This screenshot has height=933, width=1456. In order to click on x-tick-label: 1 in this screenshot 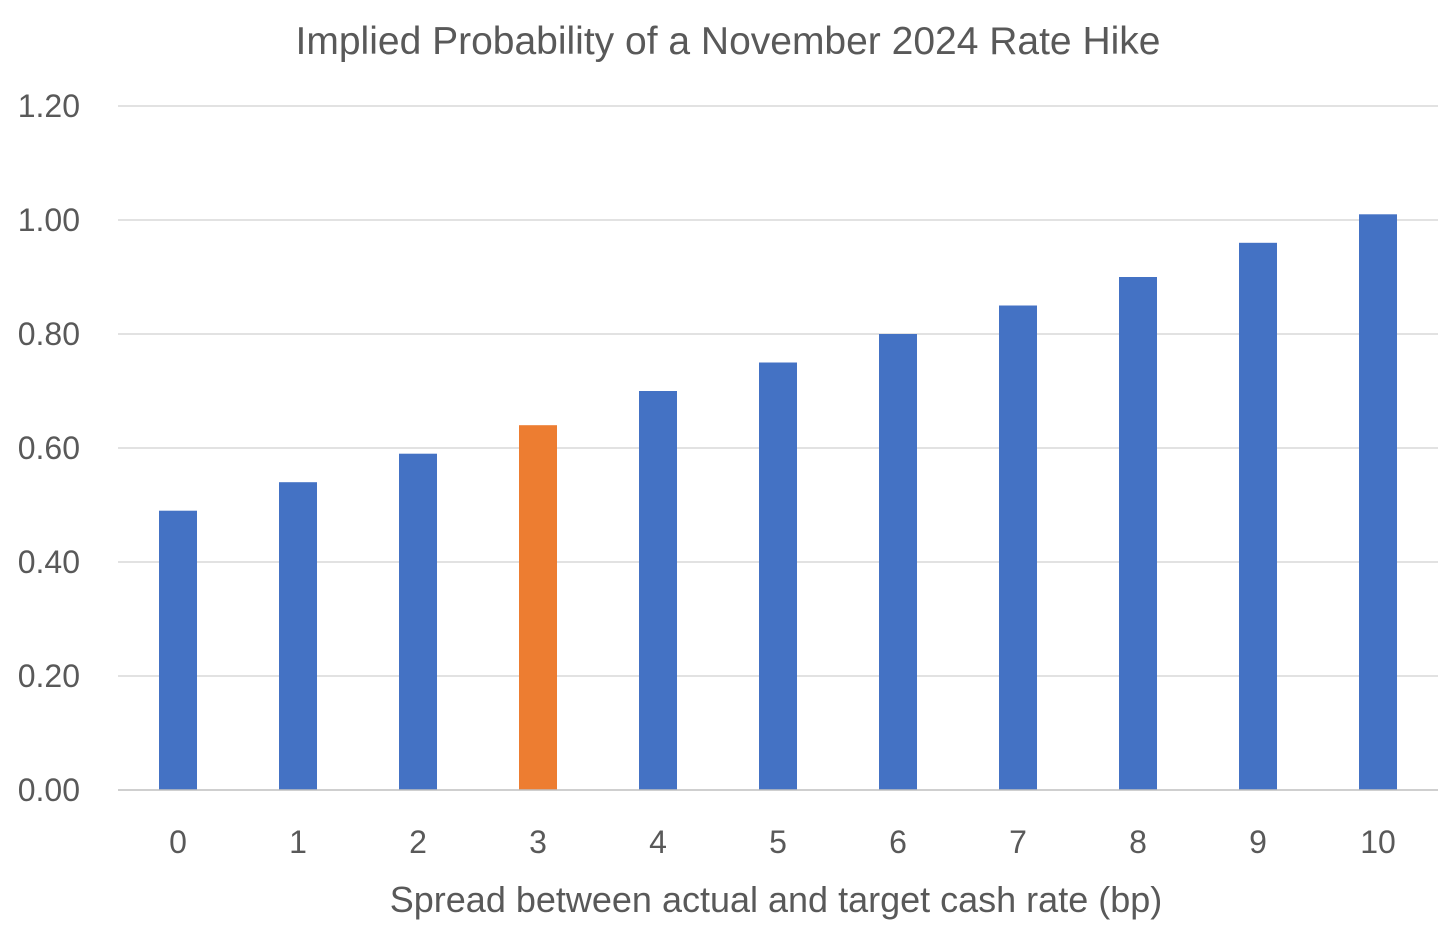, I will do `click(298, 842)`.